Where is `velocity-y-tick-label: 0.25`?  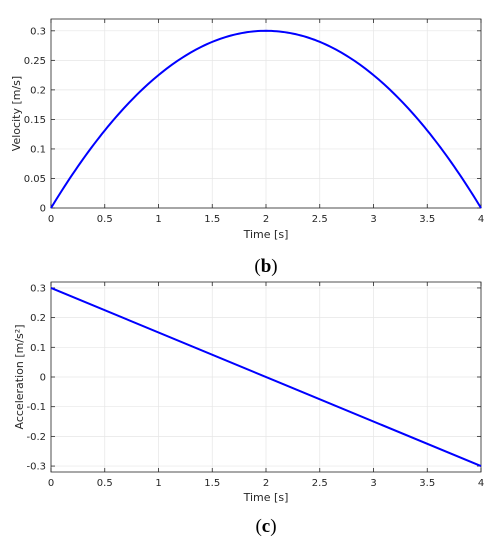 velocity-y-tick-label: 0.25 is located at coordinates (35, 61).